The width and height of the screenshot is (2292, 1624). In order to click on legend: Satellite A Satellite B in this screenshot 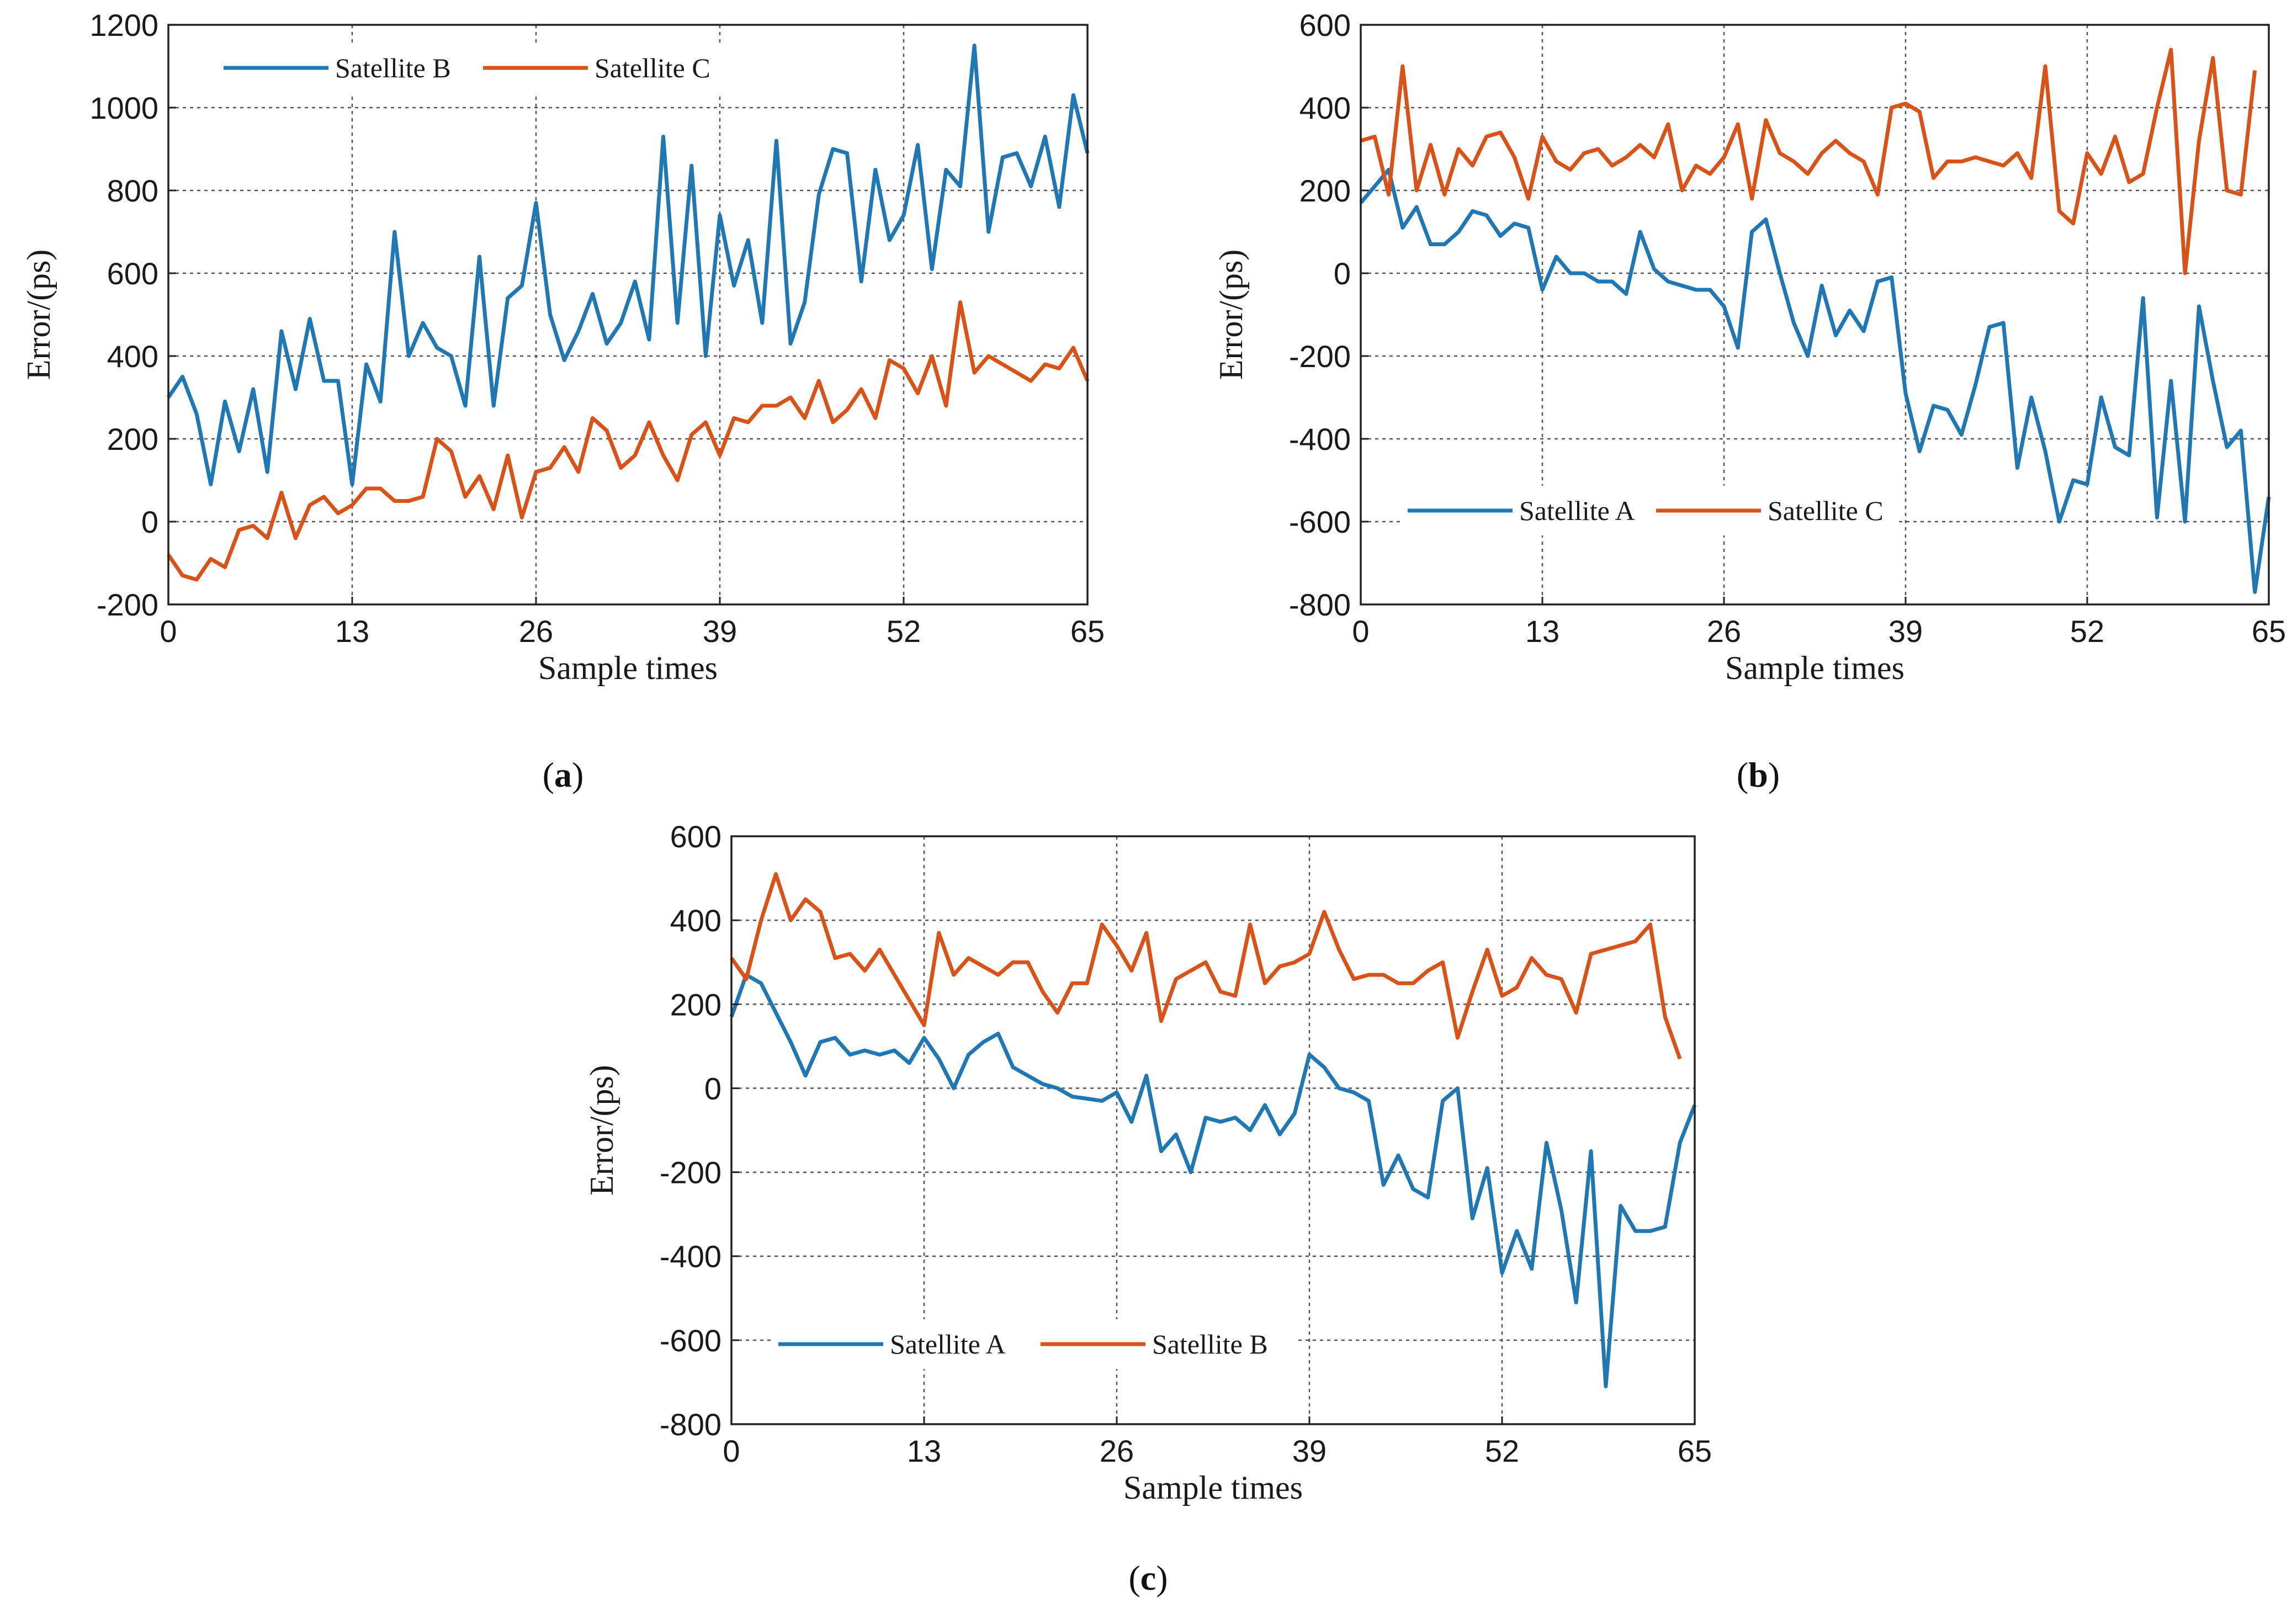, I will do `click(1035, 1344)`.